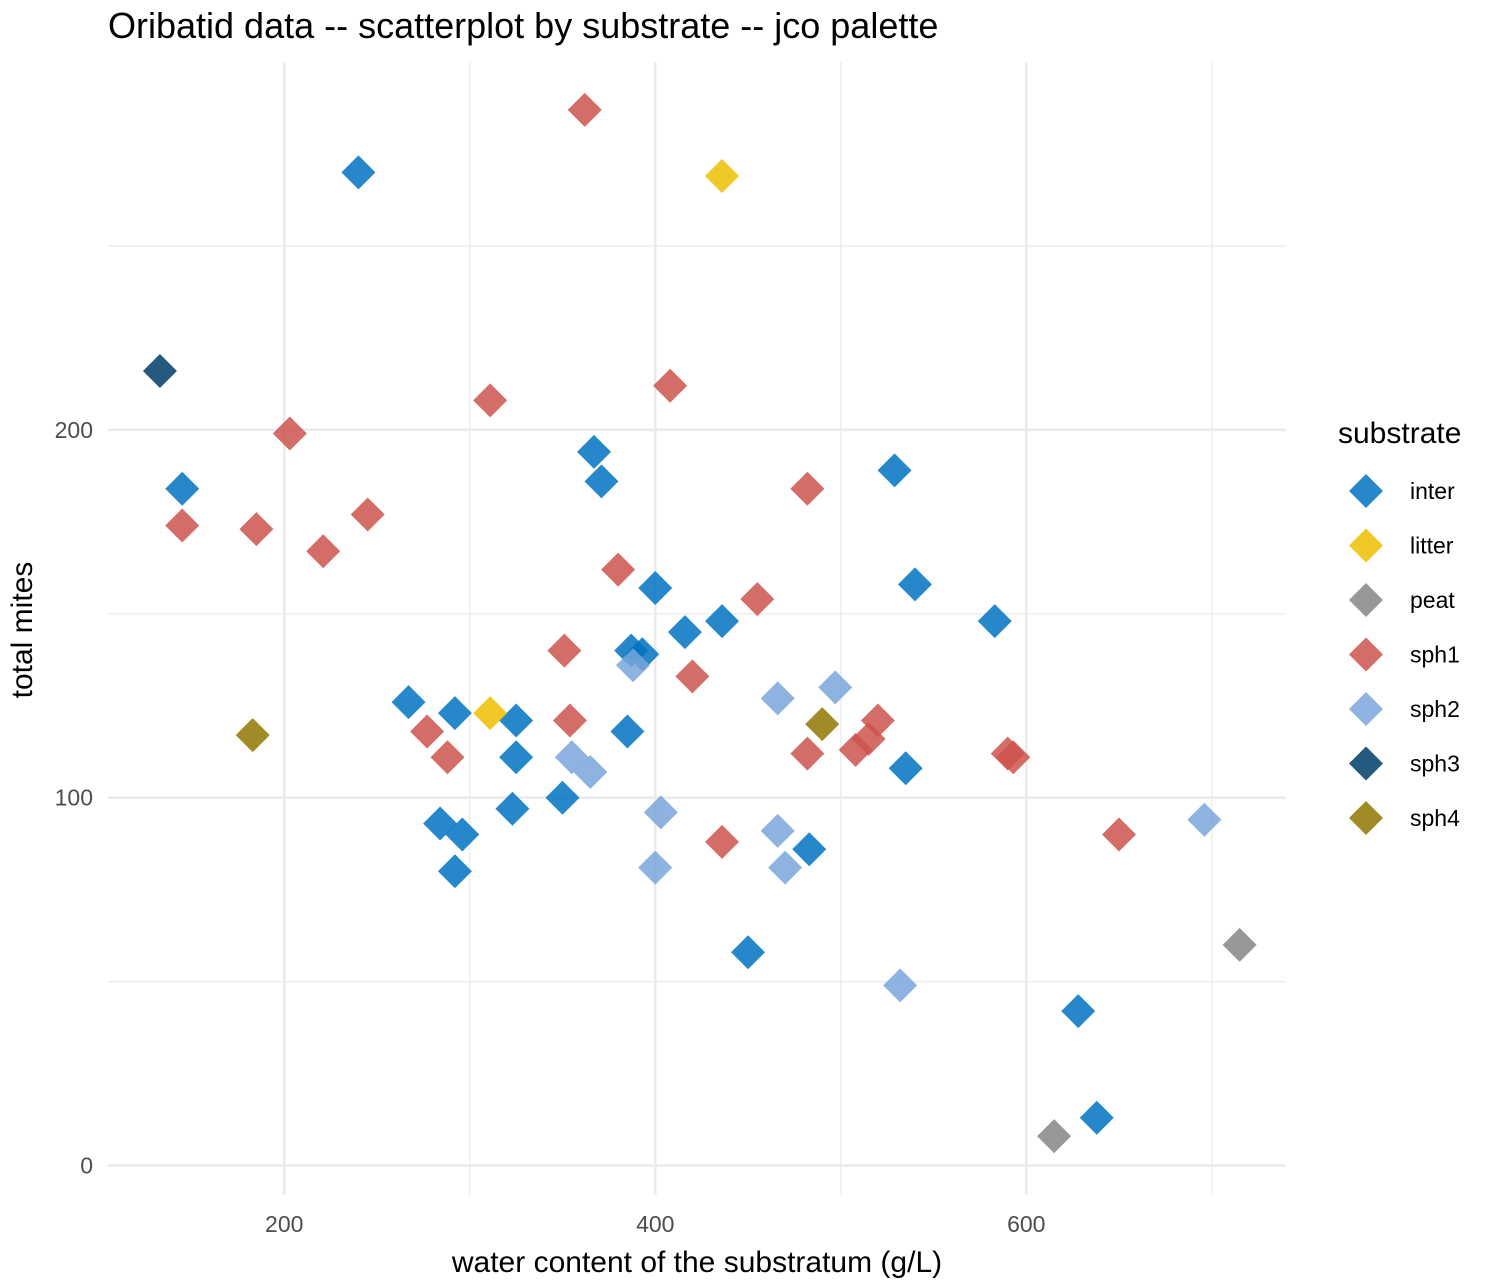 The image size is (1490, 1282). What do you see at coordinates (696, 1262) in the screenshot?
I see `x-axis-title: water content of the substratum (g/L)` at bounding box center [696, 1262].